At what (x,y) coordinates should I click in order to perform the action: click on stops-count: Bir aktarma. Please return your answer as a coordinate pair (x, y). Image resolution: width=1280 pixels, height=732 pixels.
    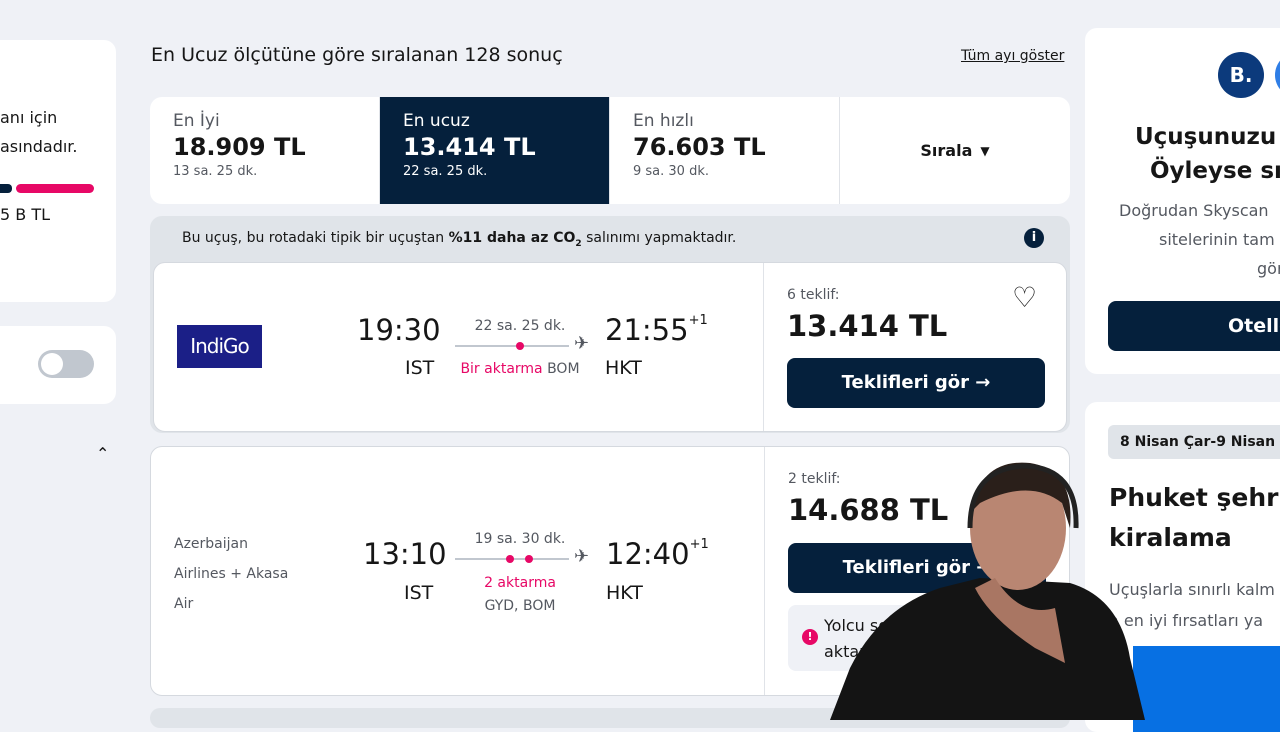
    Looking at the image, I should click on (501, 369).